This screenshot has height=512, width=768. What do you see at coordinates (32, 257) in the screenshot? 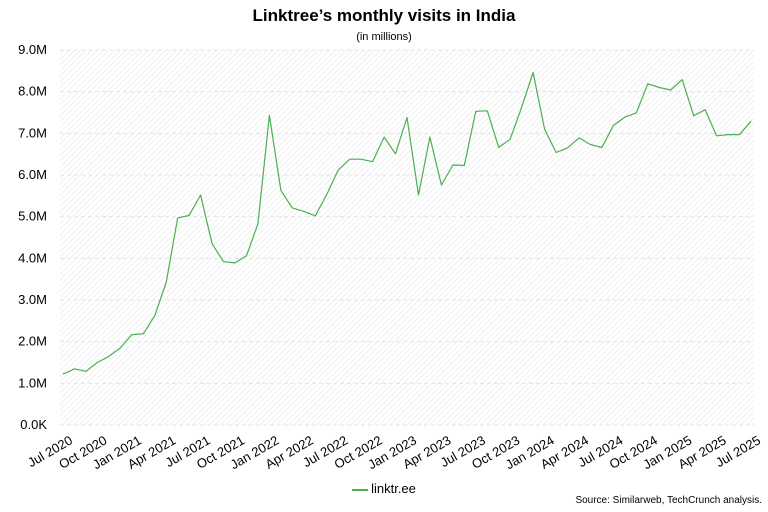
I see `y-tick-label: 4.0M` at bounding box center [32, 257].